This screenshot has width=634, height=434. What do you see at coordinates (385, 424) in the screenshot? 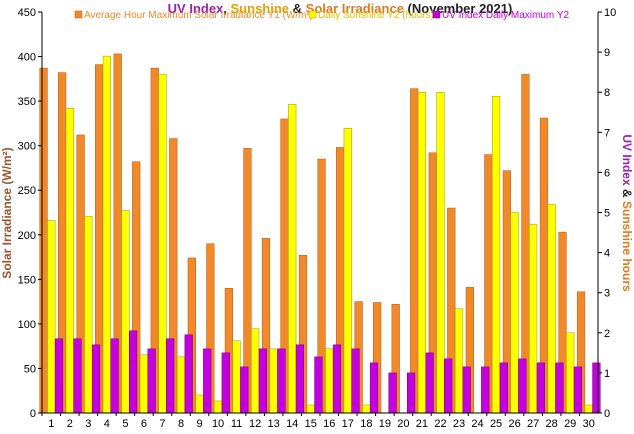
I see `x-tick-label: 19` at bounding box center [385, 424].